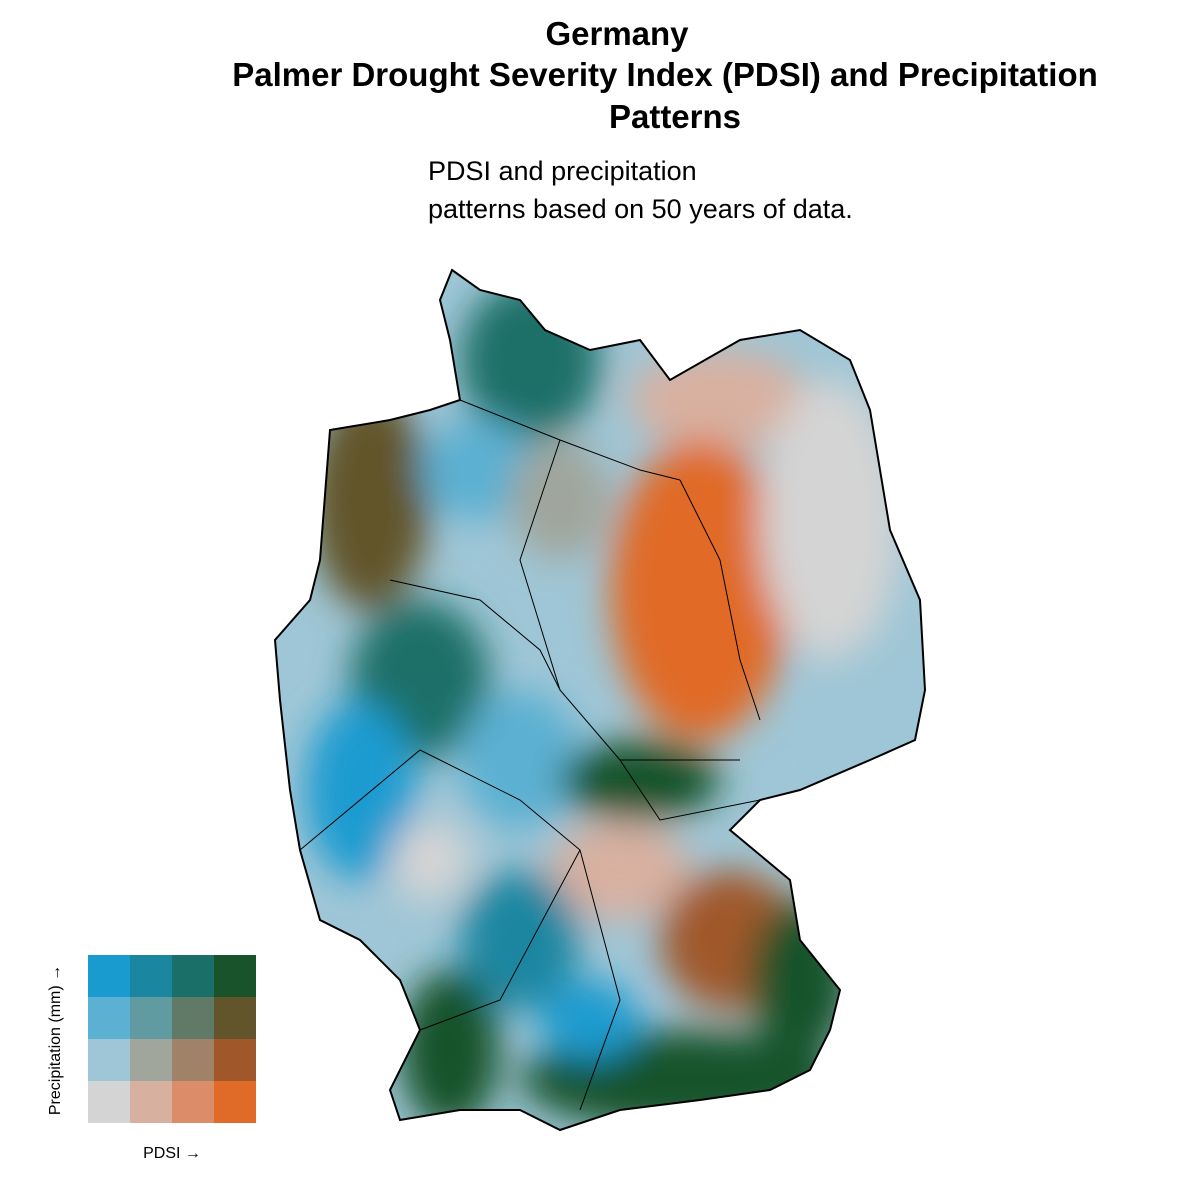 Image resolution: width=1200 pixels, height=1200 pixels. What do you see at coordinates (675, 116) in the screenshot?
I see `title-line: Patterns` at bounding box center [675, 116].